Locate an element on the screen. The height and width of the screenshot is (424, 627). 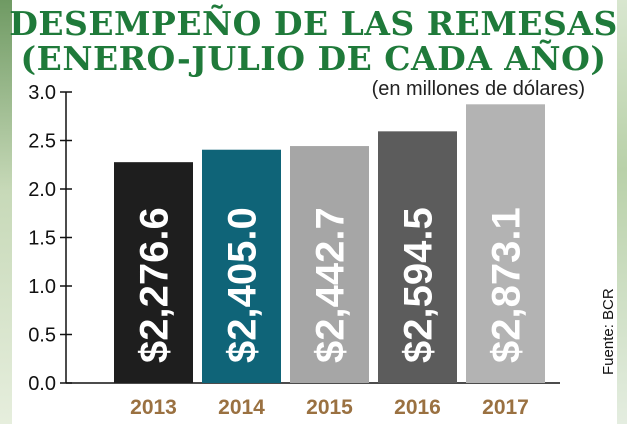
data-label-2013: $2,276.6 is located at coordinates (155, 285).